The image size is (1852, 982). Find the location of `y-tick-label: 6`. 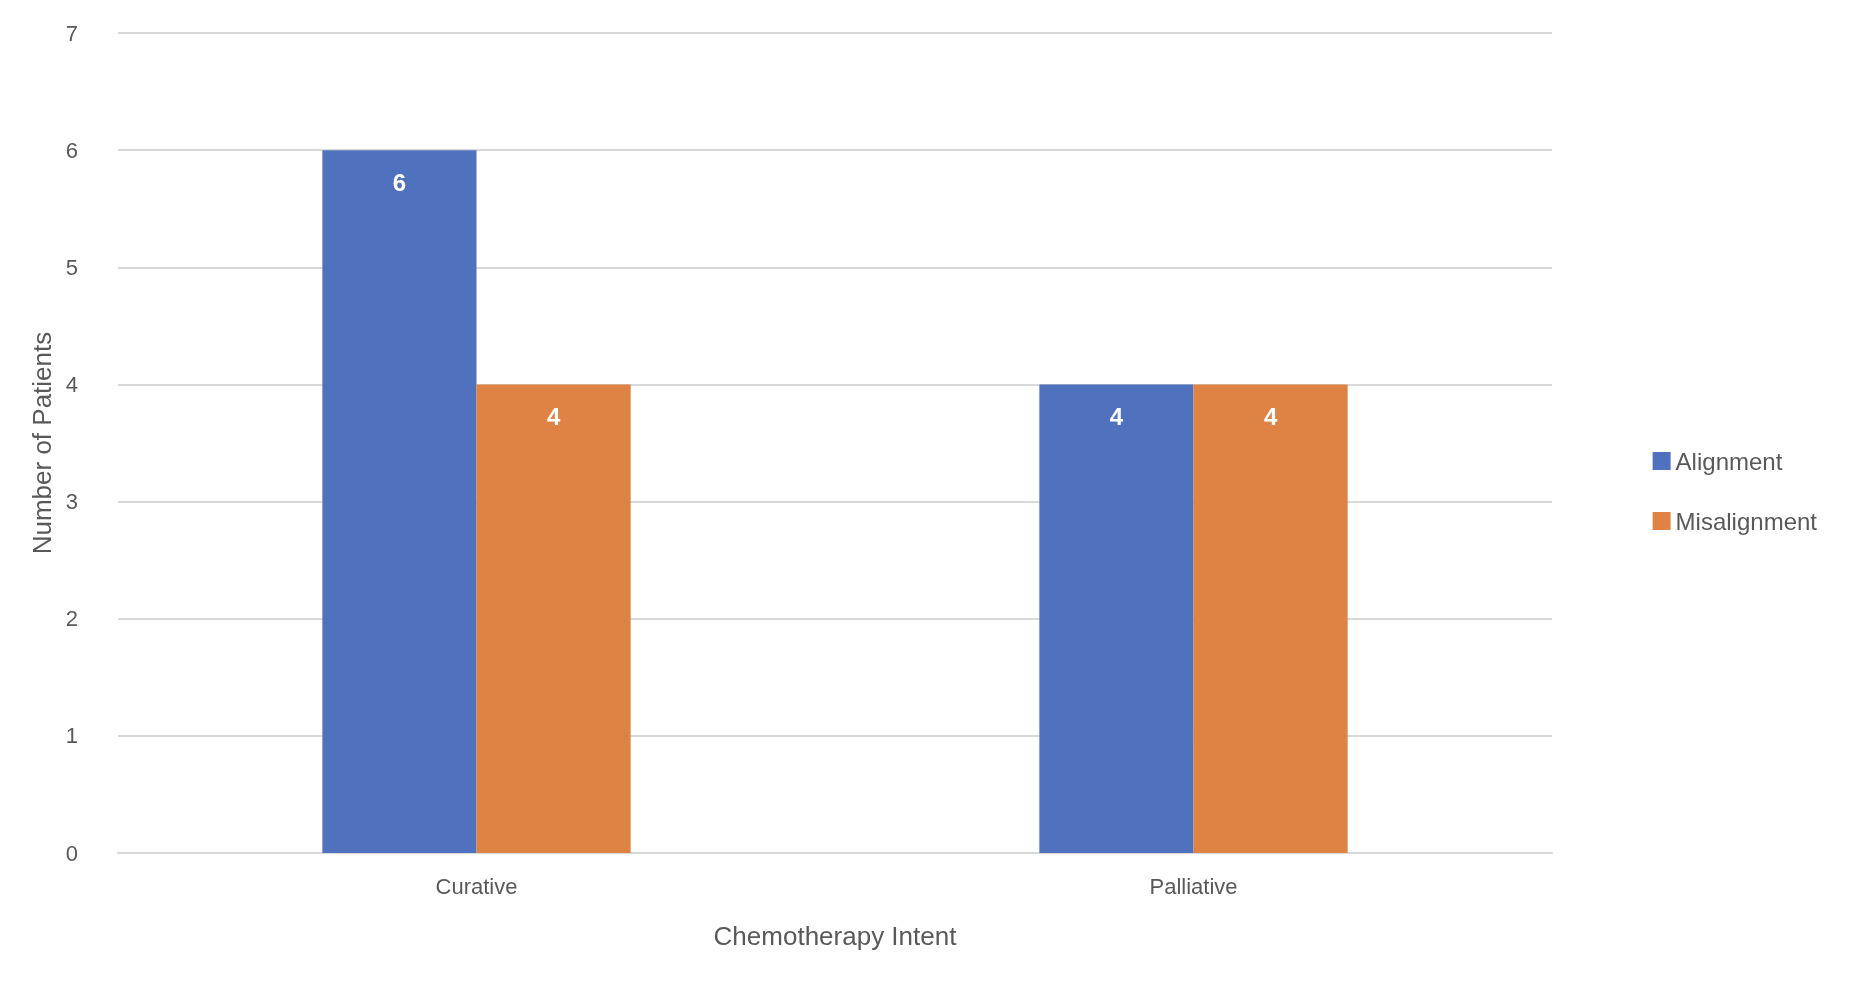

y-tick-label: 6 is located at coordinates (71, 150).